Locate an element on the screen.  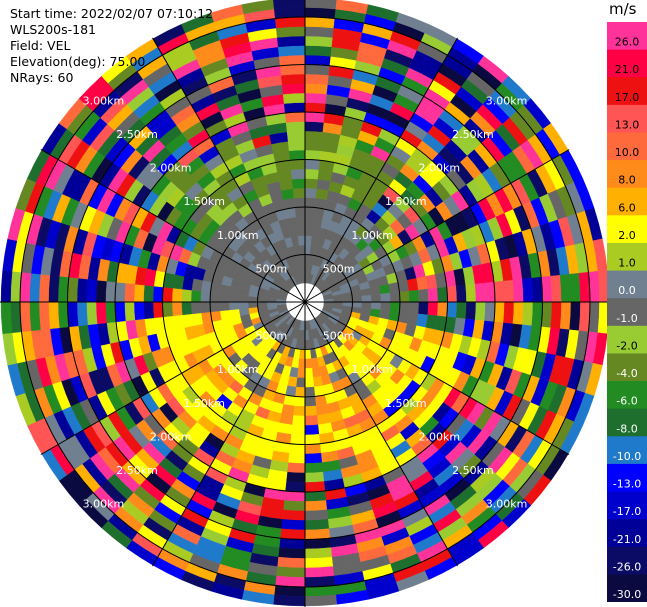
nrays-label: NRays: 60 is located at coordinates (42, 77).